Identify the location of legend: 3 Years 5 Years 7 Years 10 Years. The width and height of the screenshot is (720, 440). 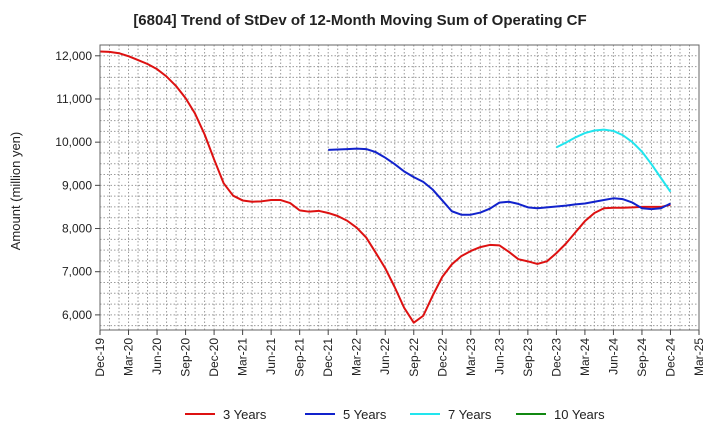
(395, 414).